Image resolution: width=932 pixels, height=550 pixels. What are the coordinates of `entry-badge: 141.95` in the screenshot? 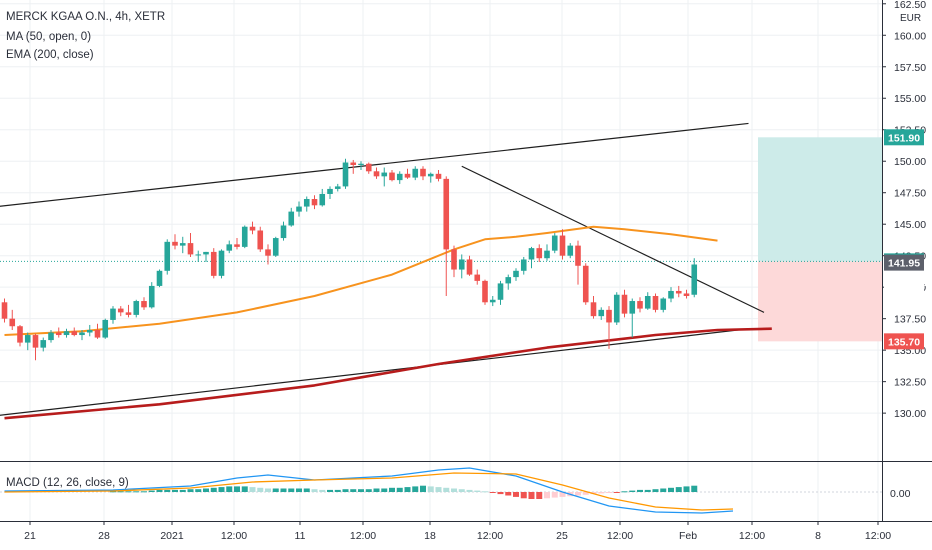 It's located at (904, 262).